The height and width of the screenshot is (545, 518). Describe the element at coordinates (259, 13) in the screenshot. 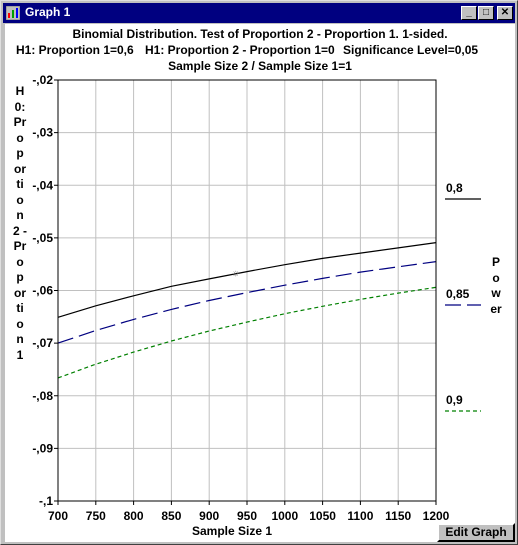

I see `title-bar: Graph 1 _ □ ✕` at that location.